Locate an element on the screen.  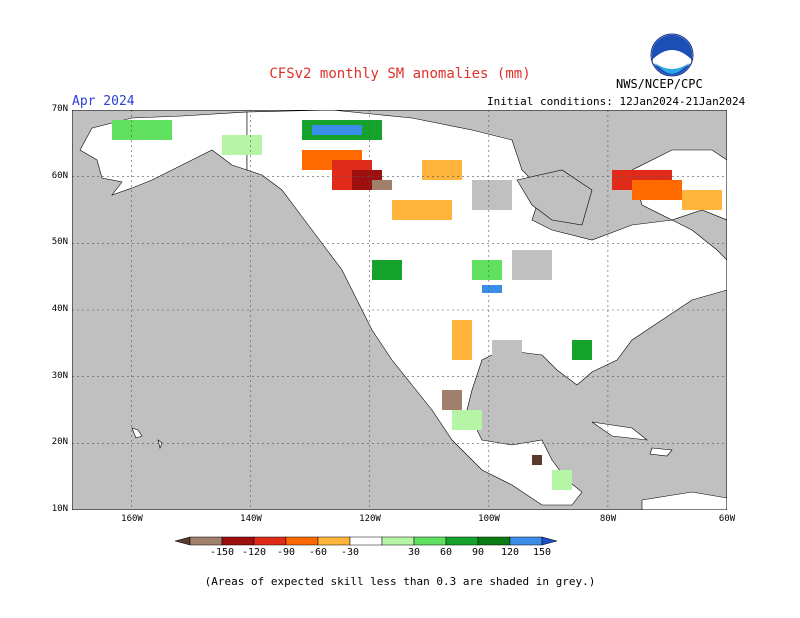
colorbar-tick-label: 60 is located at coordinates (446, 552).